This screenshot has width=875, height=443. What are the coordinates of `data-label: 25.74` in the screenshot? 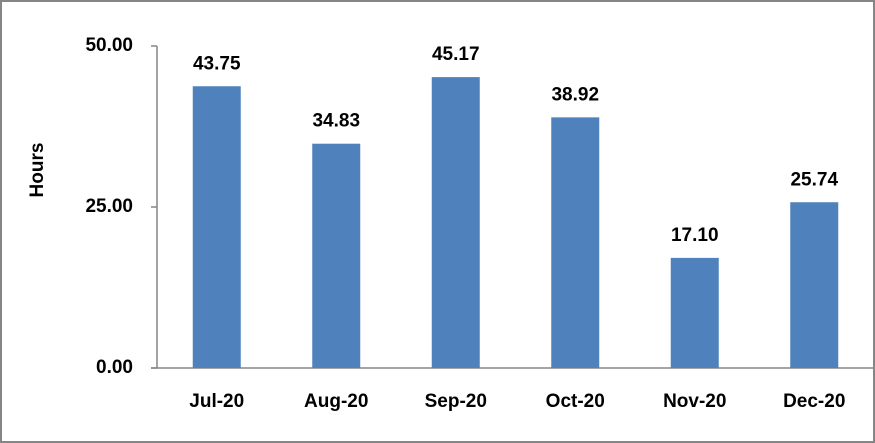 It's located at (814, 179).